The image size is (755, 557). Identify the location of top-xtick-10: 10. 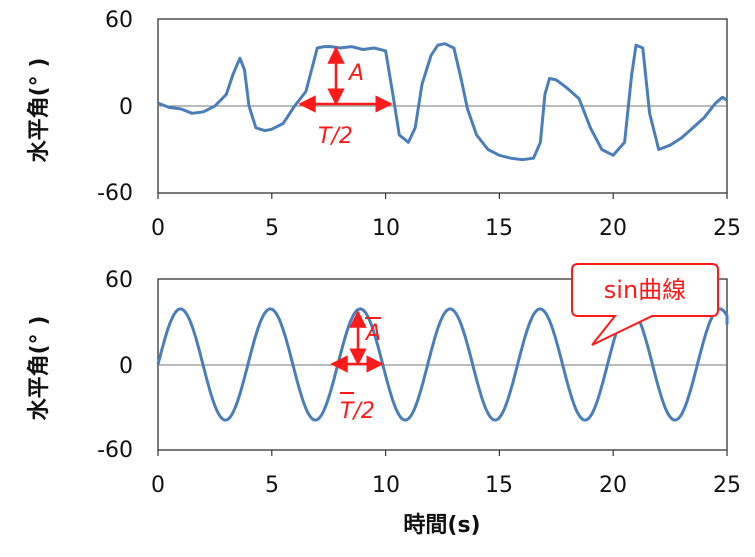
(386, 228).